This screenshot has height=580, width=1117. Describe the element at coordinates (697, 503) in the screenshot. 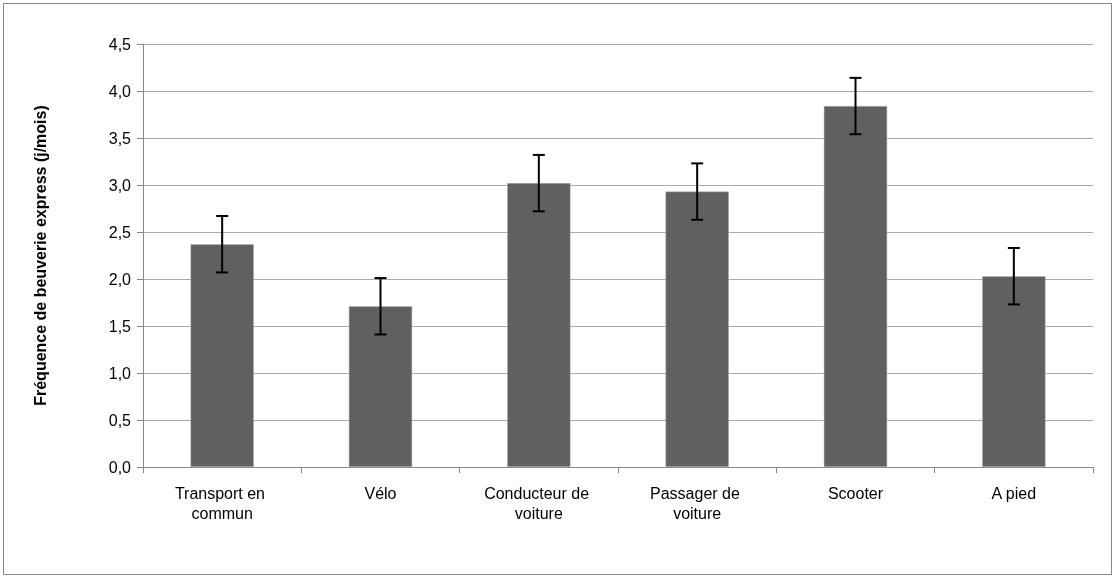

I see `x-tick-label: Passager de voiture` at that location.